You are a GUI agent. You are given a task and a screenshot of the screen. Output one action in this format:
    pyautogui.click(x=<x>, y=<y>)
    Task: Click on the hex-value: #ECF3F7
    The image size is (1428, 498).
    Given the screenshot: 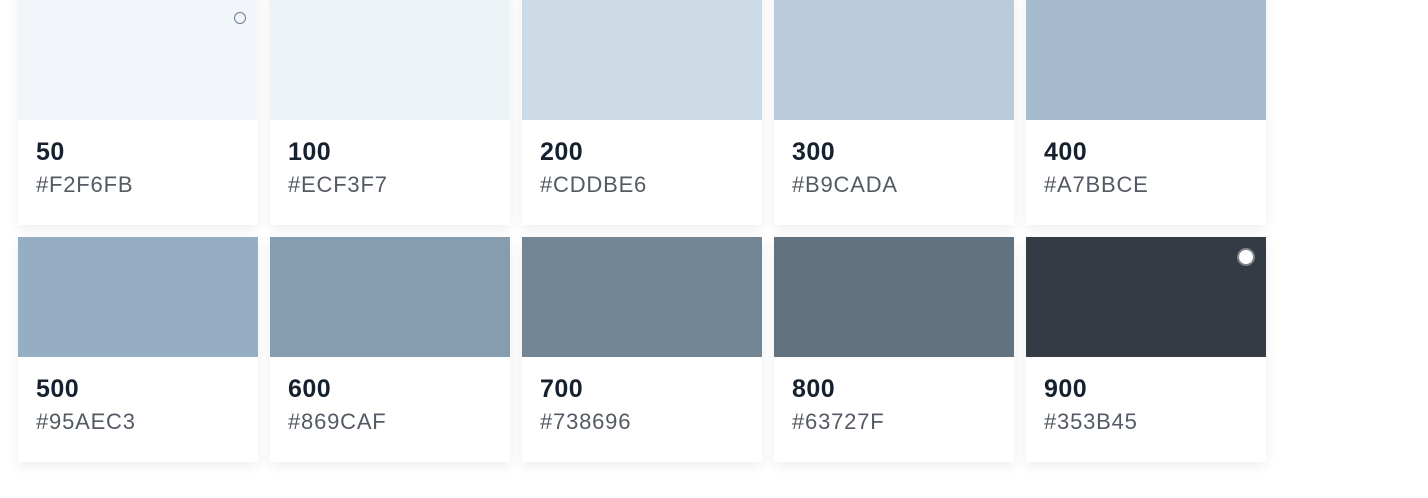 What is the action you would take?
    pyautogui.click(x=338, y=184)
    